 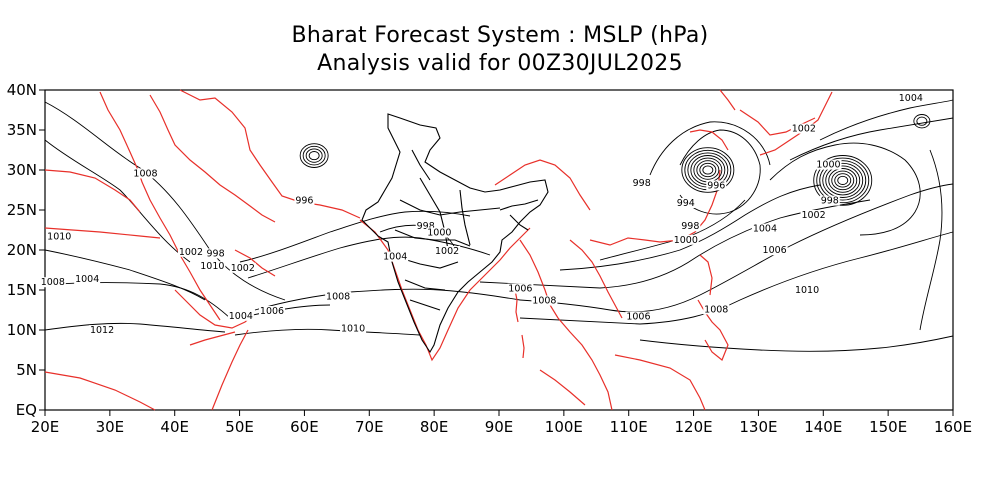 I want to click on y-tick-label: 30N, so click(x=22, y=170).